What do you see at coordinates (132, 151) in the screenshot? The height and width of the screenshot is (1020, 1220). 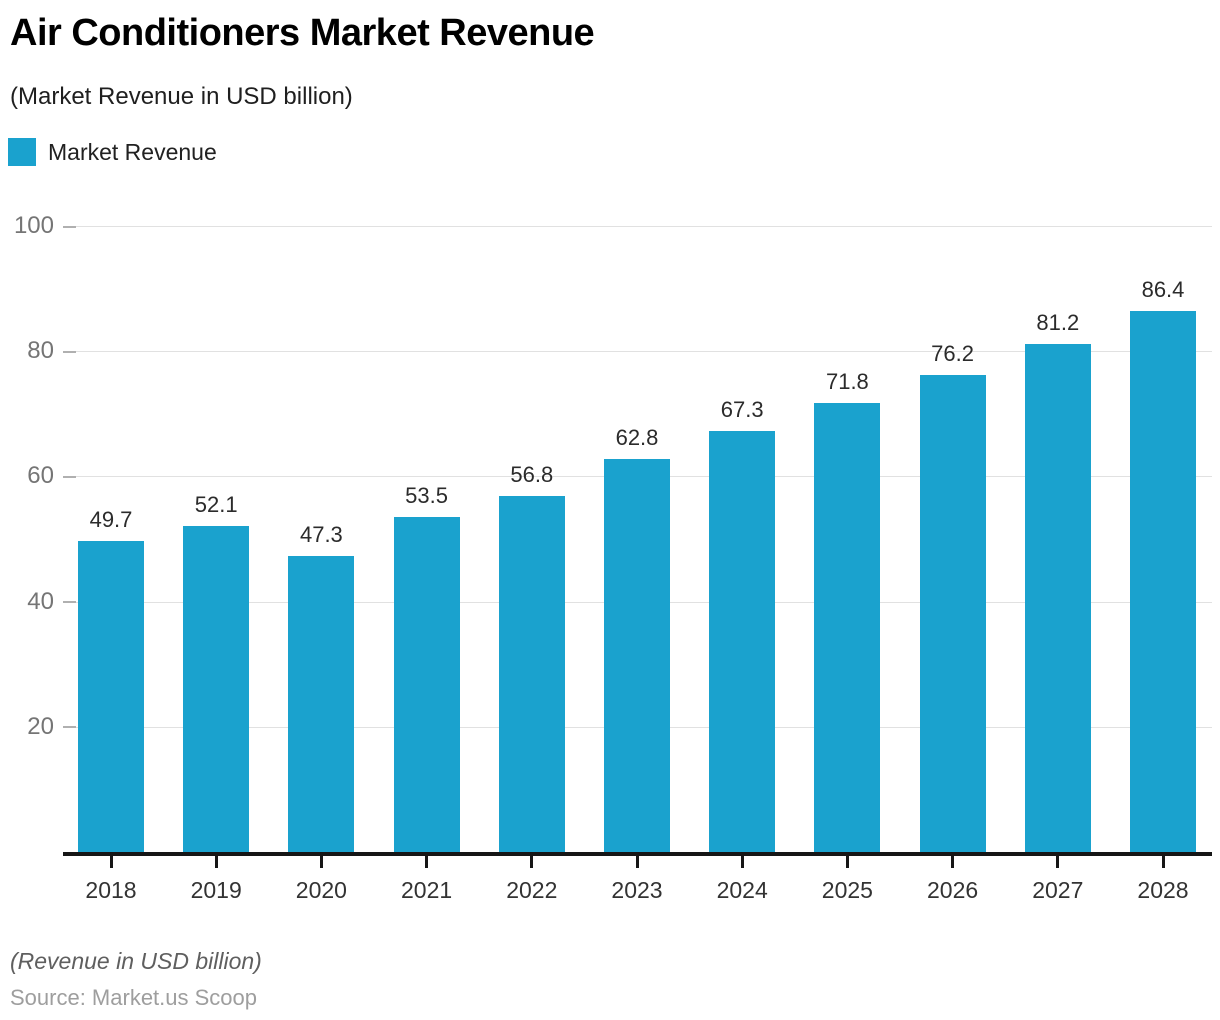 I see `legend-label: Market Revenue` at bounding box center [132, 151].